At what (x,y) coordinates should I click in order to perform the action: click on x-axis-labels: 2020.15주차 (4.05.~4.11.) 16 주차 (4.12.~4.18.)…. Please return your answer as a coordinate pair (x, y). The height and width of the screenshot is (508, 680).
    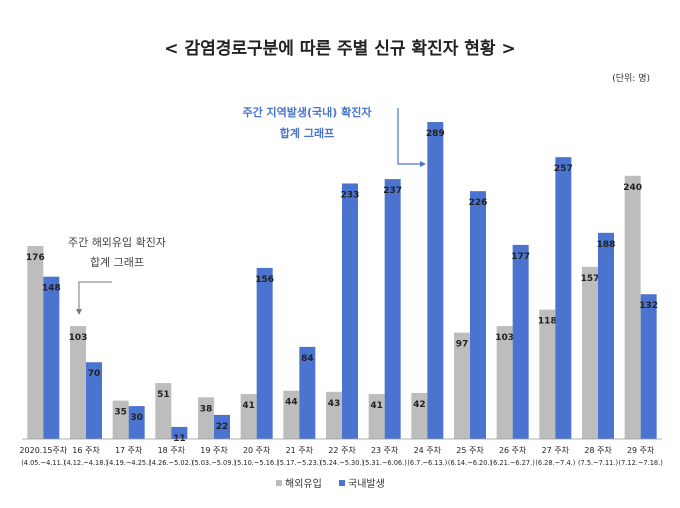
    Looking at the image, I should click on (340, 456).